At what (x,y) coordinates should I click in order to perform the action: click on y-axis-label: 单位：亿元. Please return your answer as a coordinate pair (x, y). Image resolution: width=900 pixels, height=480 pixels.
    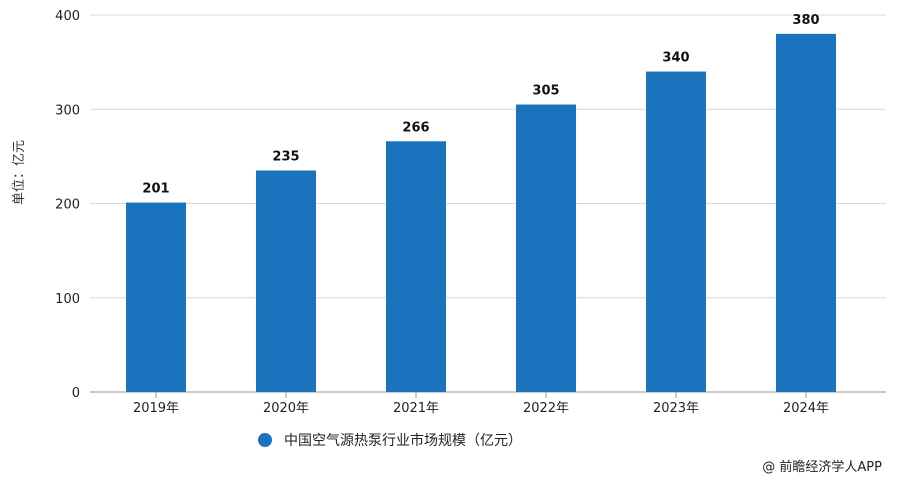
    Looking at the image, I should click on (19, 172).